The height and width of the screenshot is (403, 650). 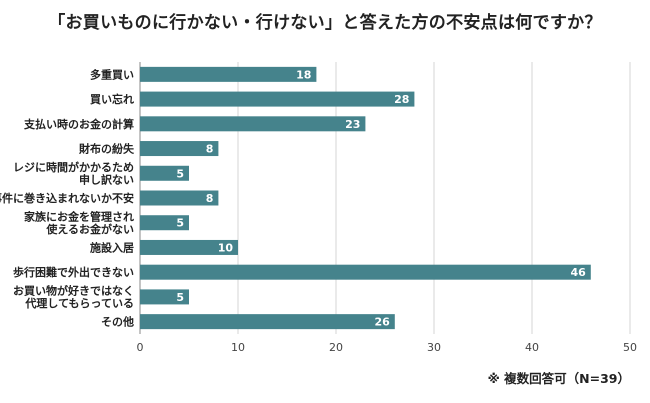 What do you see at coordinates (112, 99) in the screenshot?
I see `category-label: 買い忘れ` at bounding box center [112, 99].